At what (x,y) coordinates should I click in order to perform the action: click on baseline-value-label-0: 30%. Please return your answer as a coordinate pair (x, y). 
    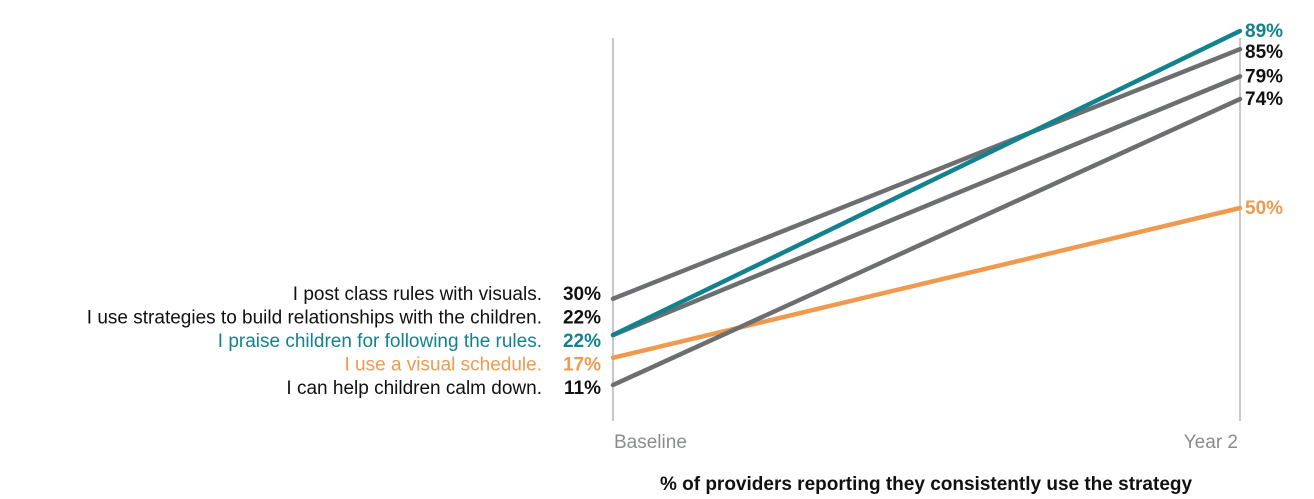
    Looking at the image, I should click on (582, 294).